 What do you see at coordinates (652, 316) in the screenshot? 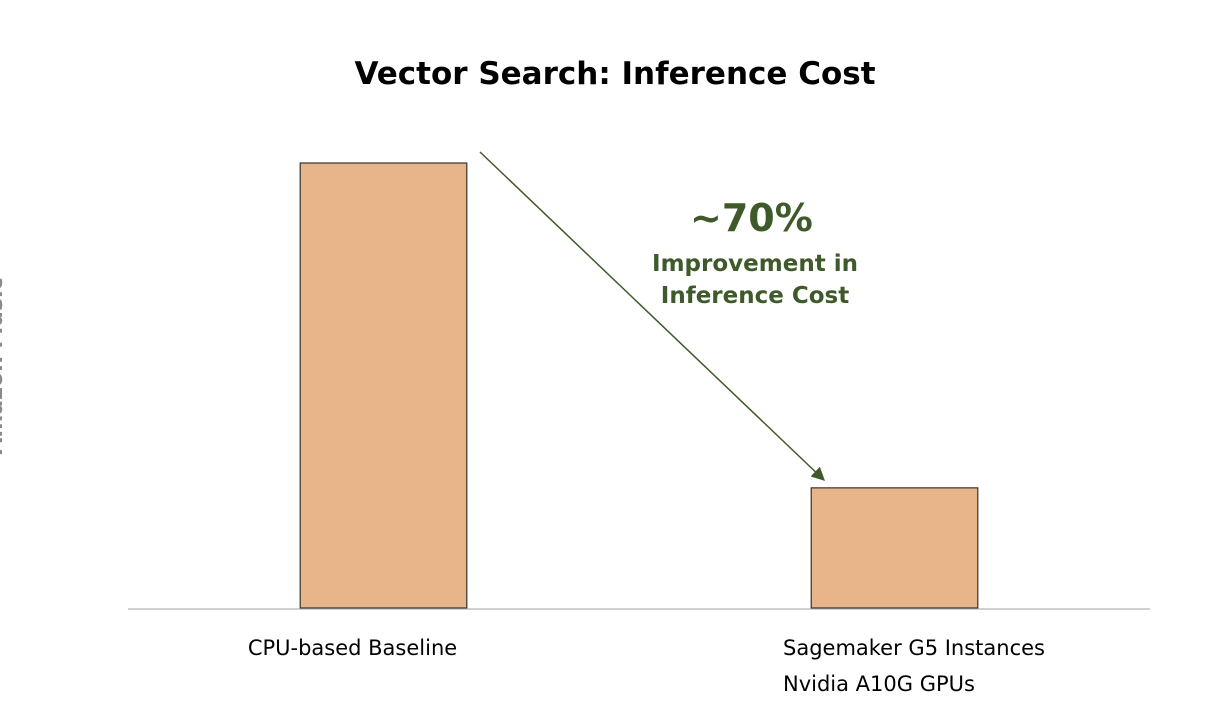
I see `arrow` at bounding box center [652, 316].